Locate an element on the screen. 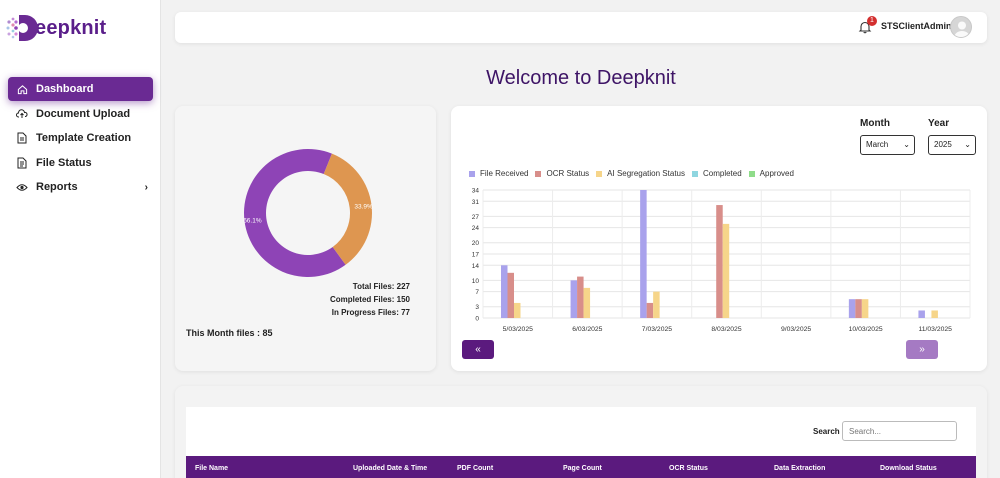  legend-item: Approved is located at coordinates (771, 173).